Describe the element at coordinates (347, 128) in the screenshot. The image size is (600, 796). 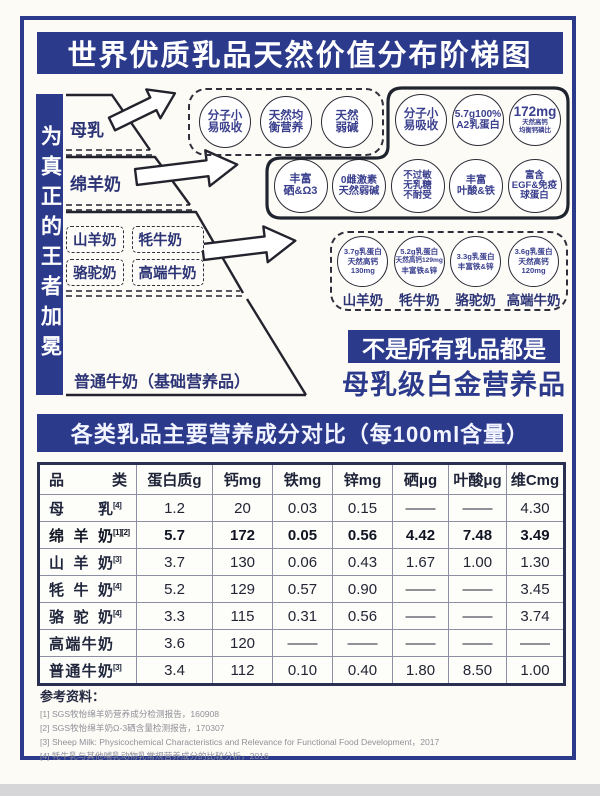
I see `circle-text-line: 弱碱` at that location.